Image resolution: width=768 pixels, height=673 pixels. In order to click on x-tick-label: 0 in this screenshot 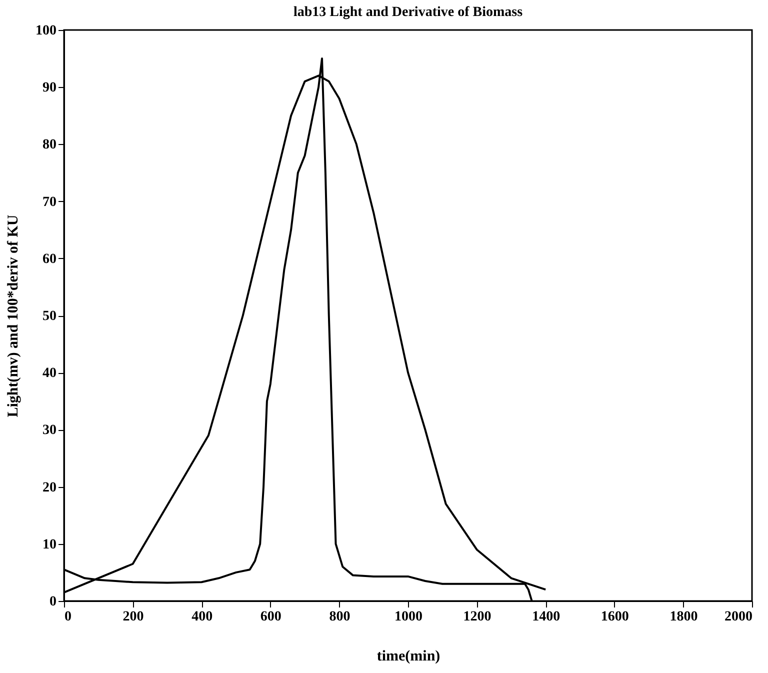, I will do `click(68, 617)`.